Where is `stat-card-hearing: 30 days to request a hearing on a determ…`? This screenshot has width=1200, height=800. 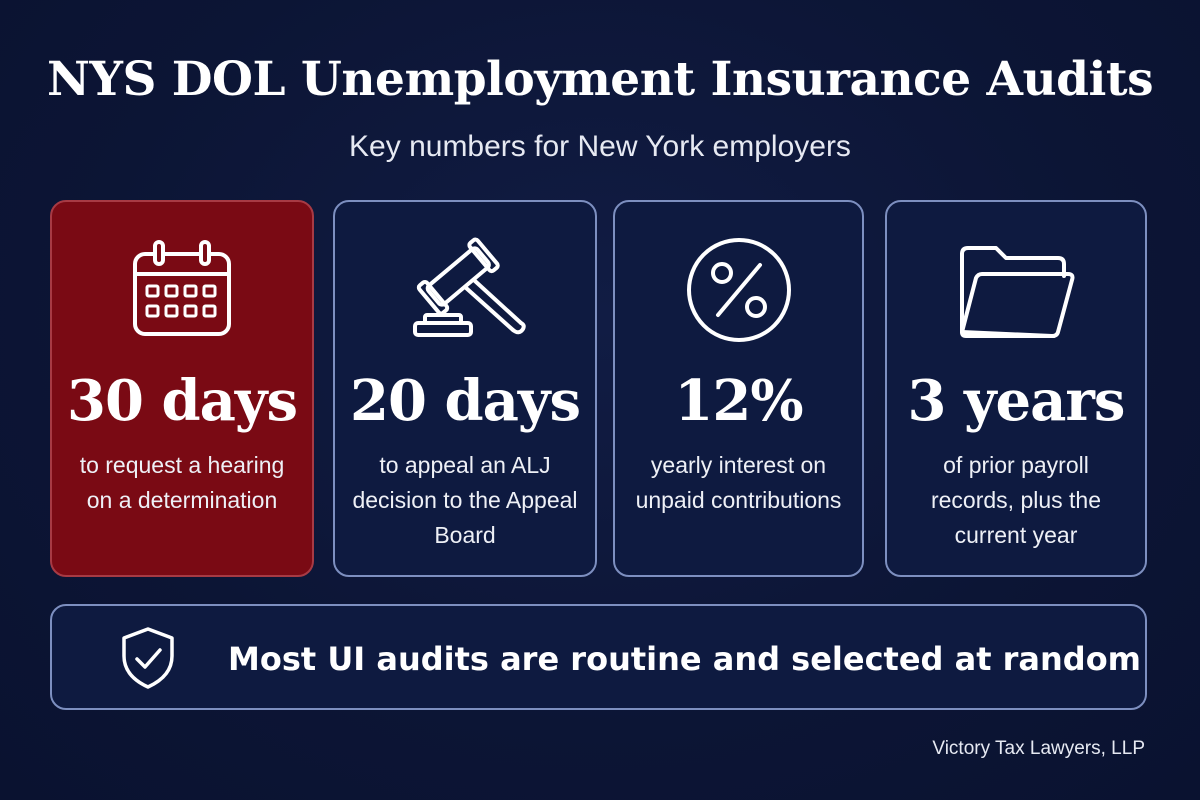
stat-card-hearing: 30 days to request a hearing on a determ… is located at coordinates (182, 388).